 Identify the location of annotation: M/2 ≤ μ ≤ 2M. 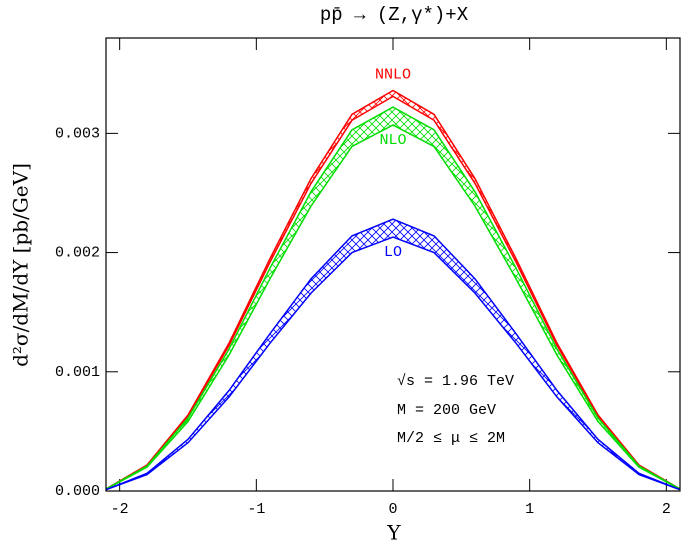
(451, 438).